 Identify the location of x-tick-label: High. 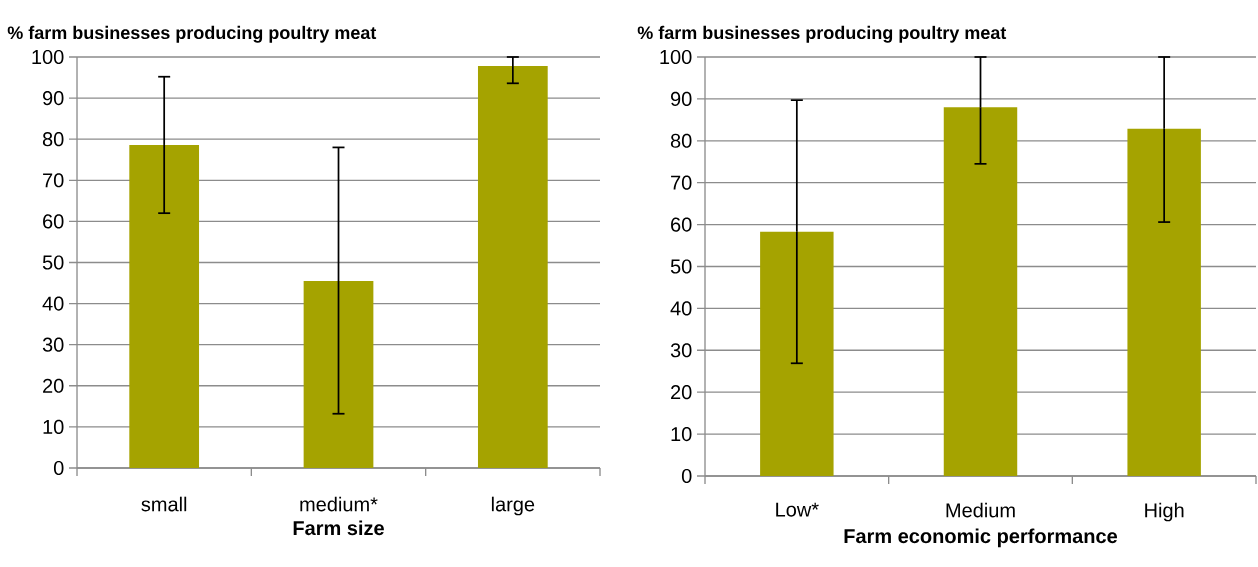
(1164, 512).